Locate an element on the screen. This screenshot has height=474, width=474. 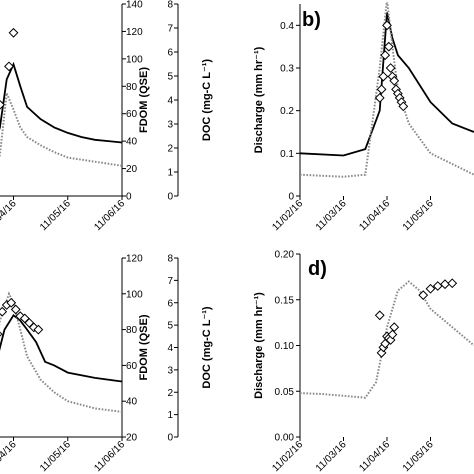
y-tick-label: 0.05 is located at coordinates (285, 392).